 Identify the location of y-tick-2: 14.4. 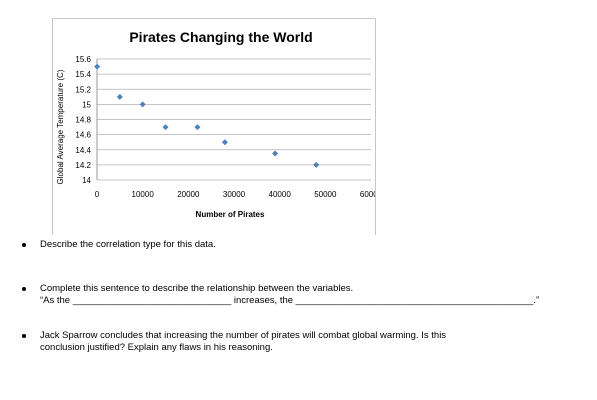
(83, 150).